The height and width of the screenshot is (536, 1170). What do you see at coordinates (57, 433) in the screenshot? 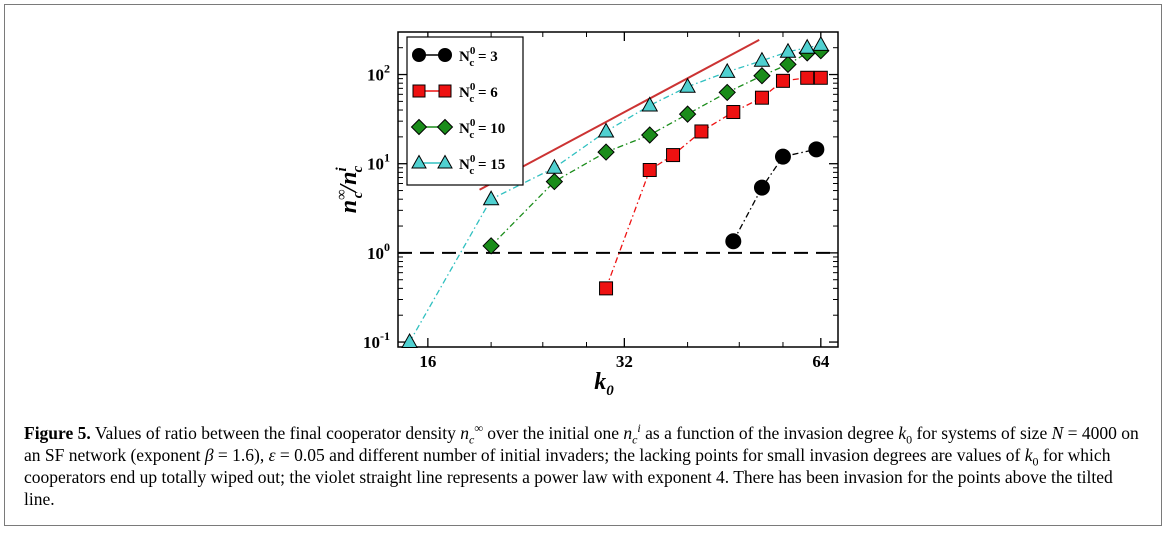
I see `caption-label: Figure 5.` at bounding box center [57, 433].